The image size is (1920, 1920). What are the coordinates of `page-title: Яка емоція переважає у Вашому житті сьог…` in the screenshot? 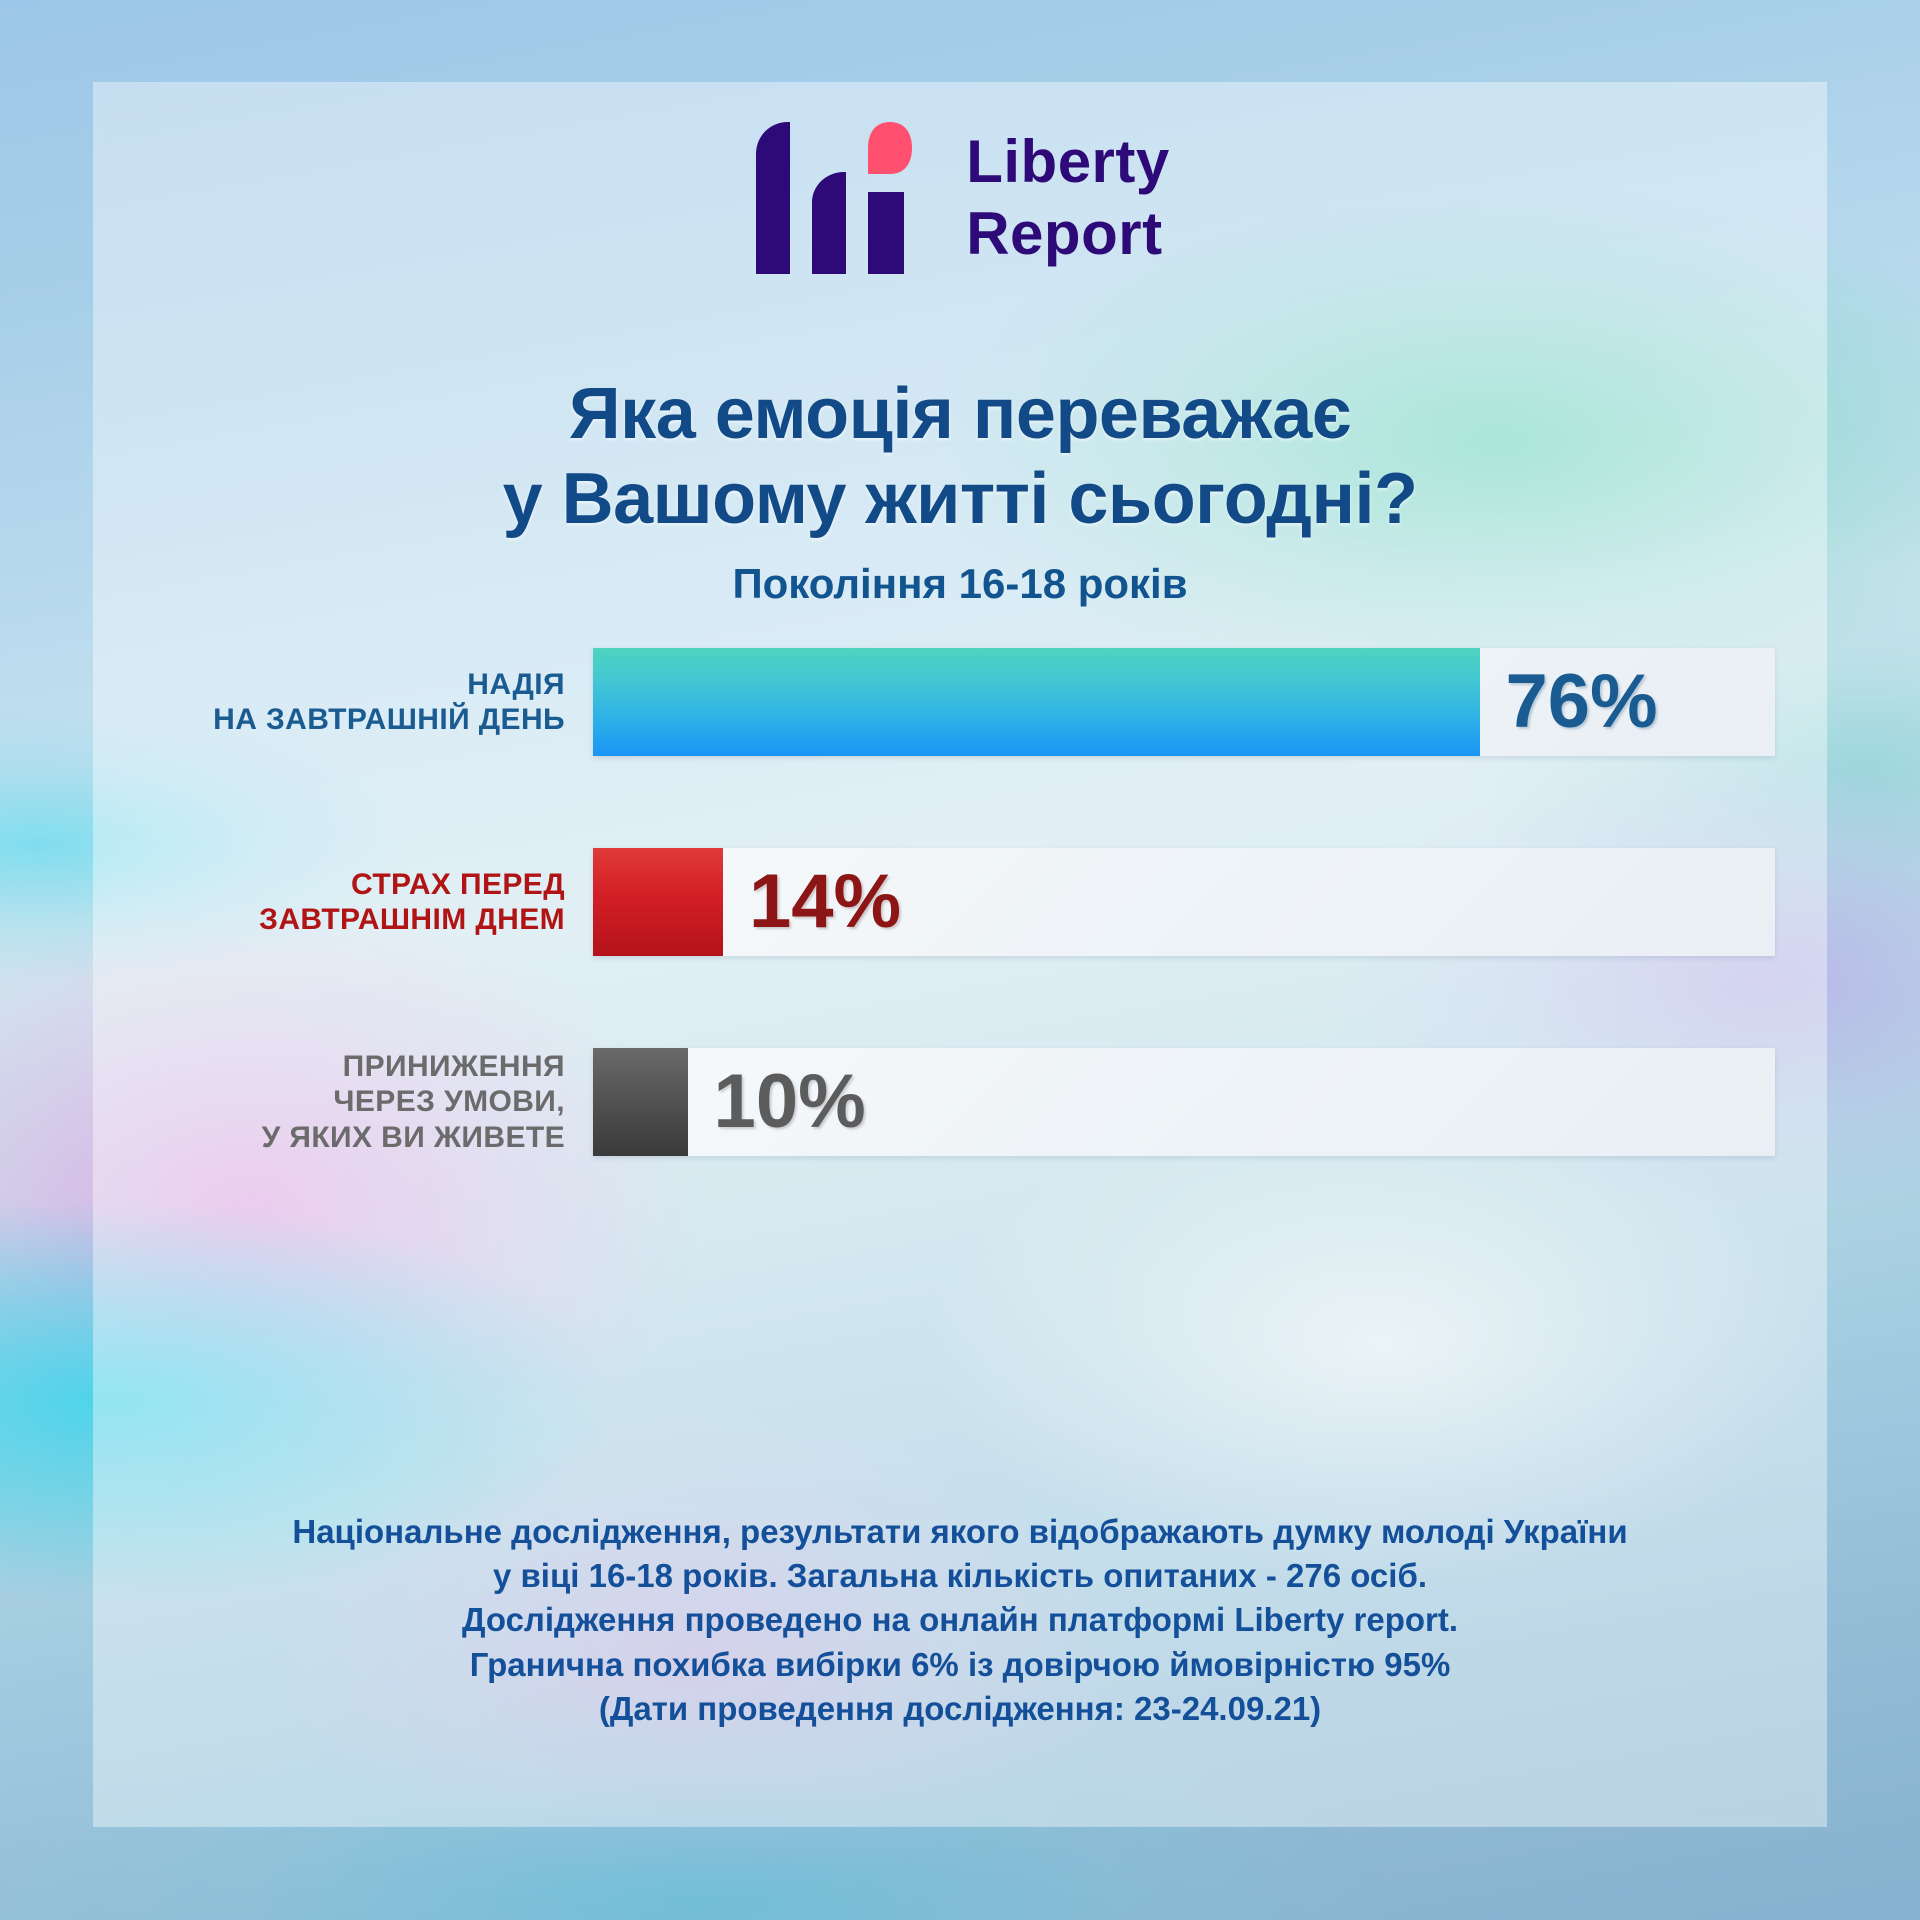 It's located at (960, 457).